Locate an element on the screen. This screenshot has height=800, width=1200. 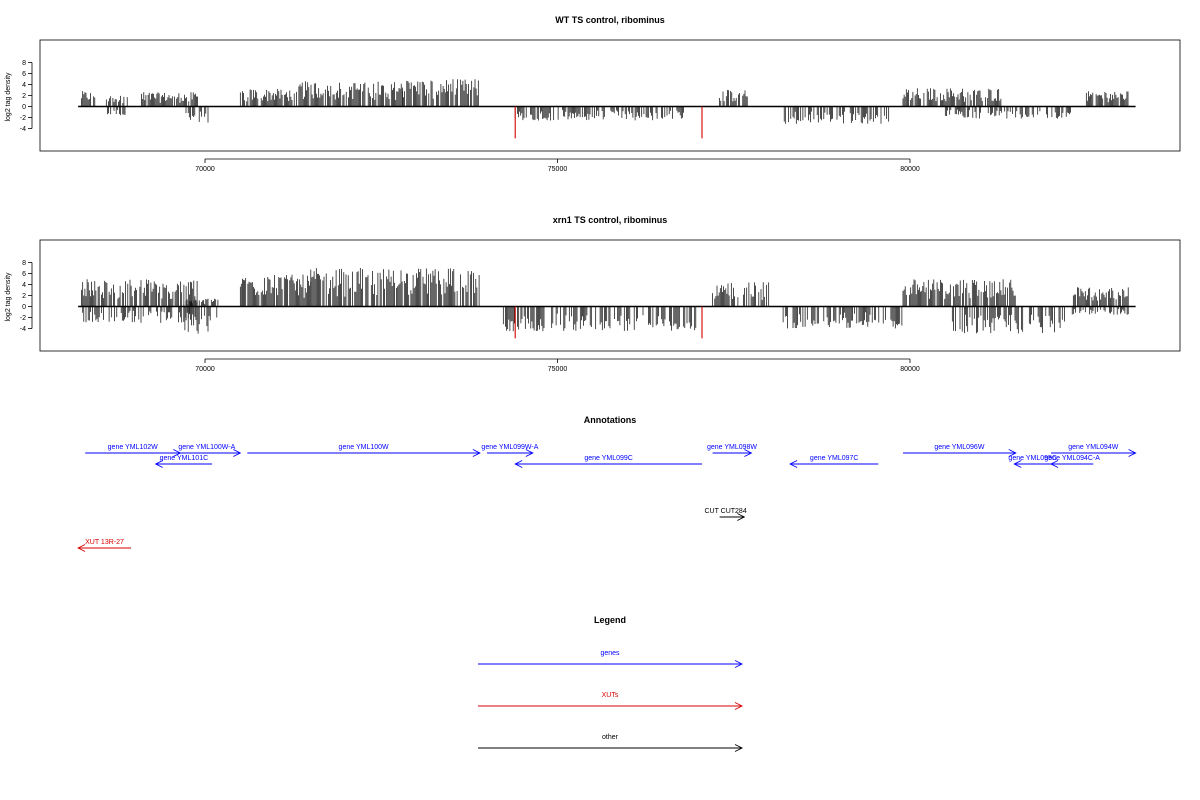
wt-x-axis: 70000 75000 80000 is located at coordinates (557, 165).